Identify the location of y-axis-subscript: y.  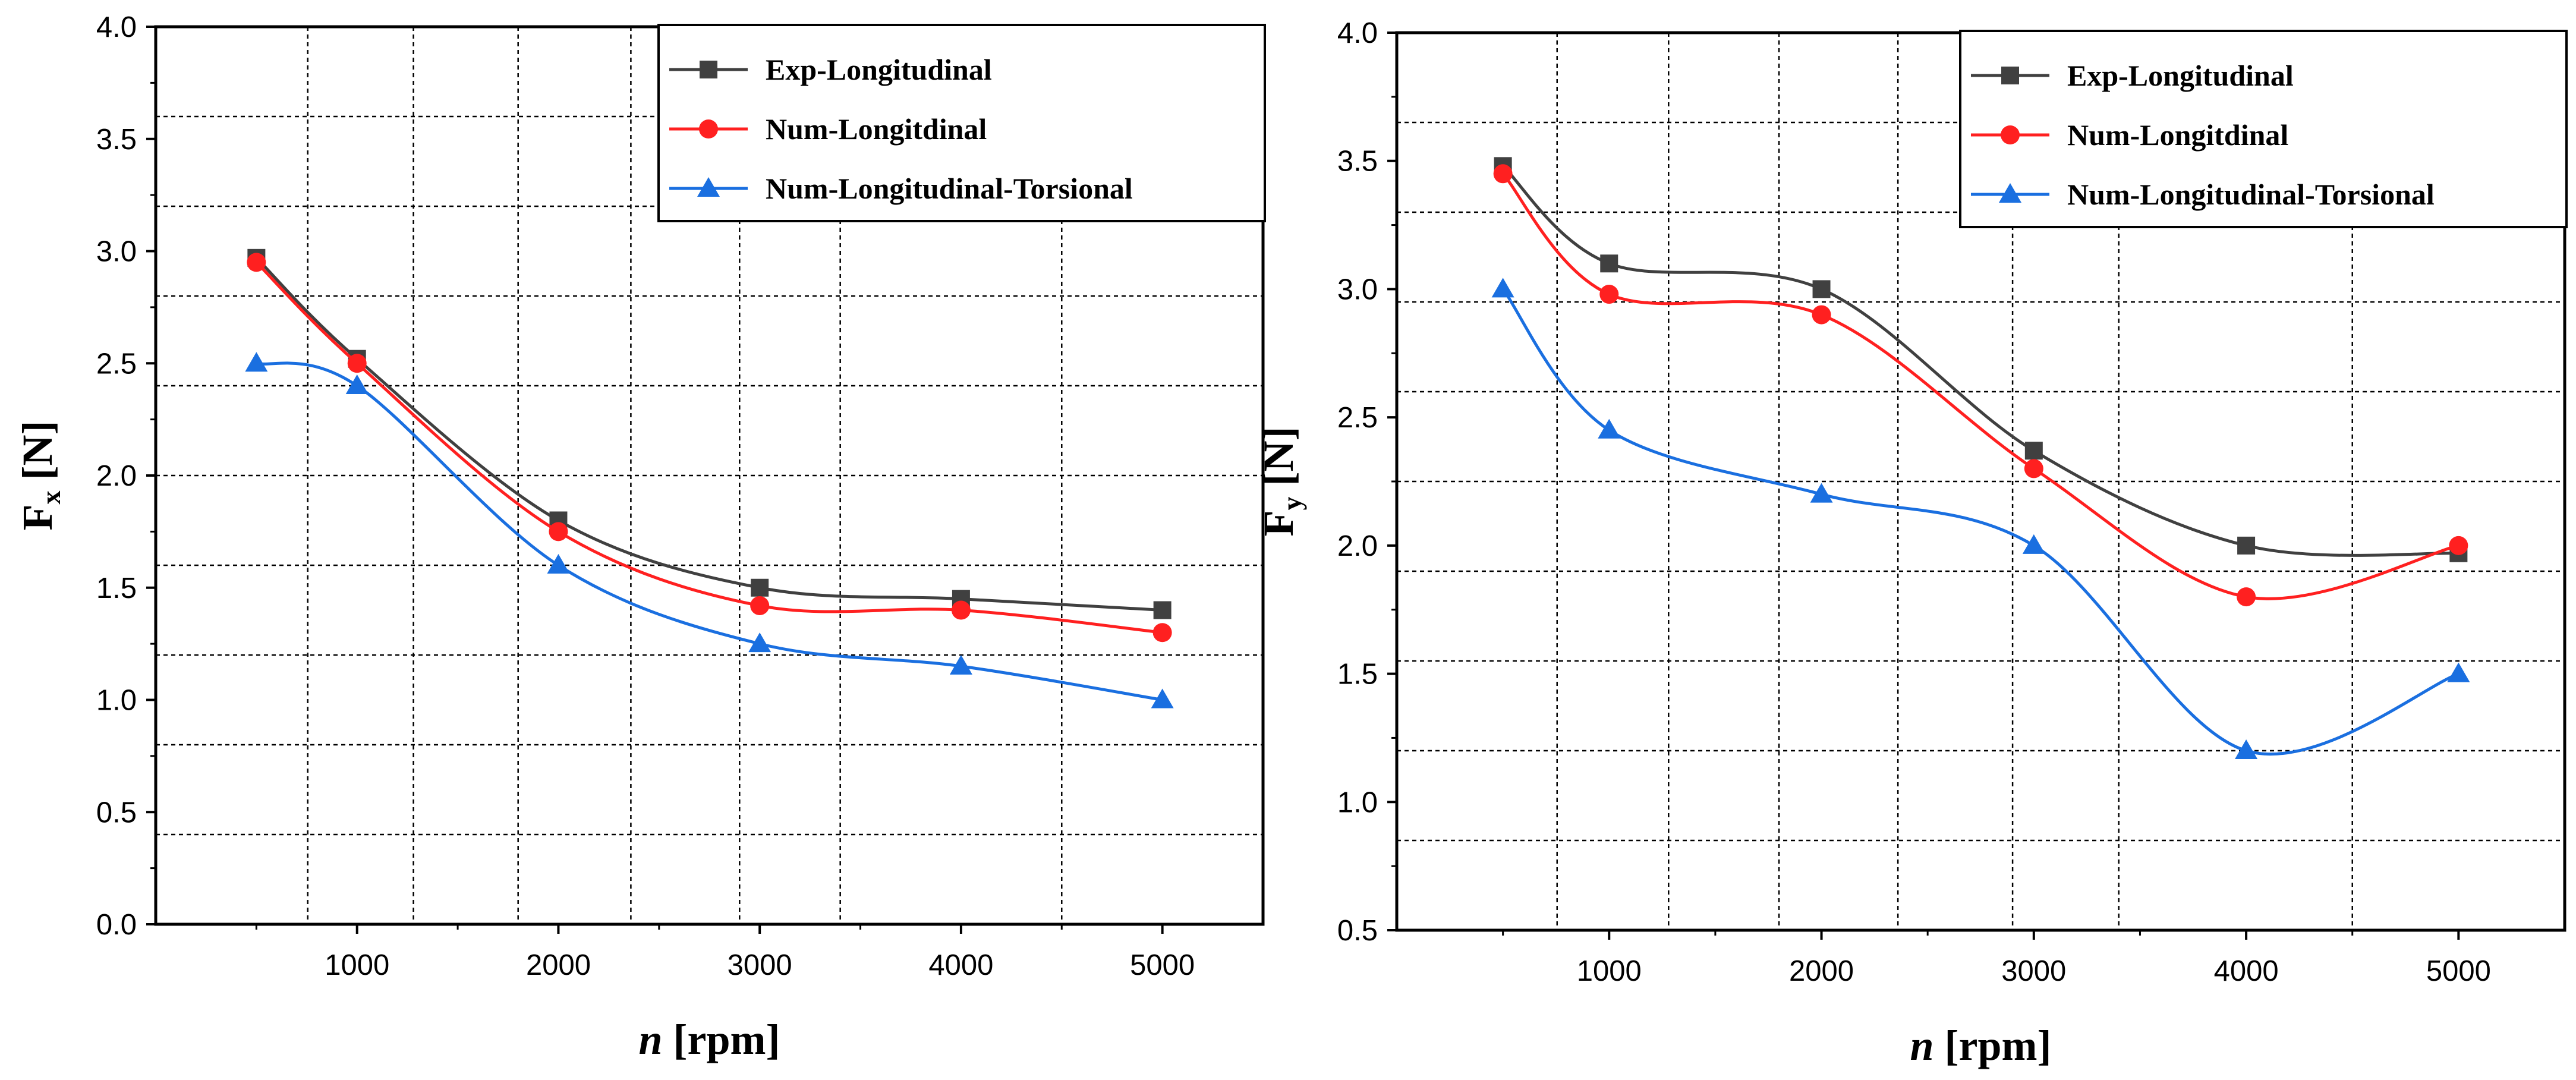
(1292, 503).